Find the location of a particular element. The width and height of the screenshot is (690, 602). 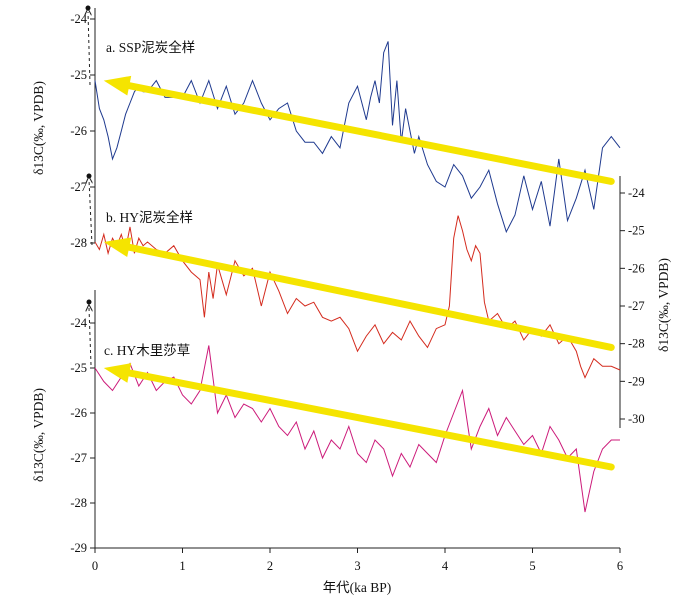

y-tick-label-c: -28 is located at coordinates (78, 503).